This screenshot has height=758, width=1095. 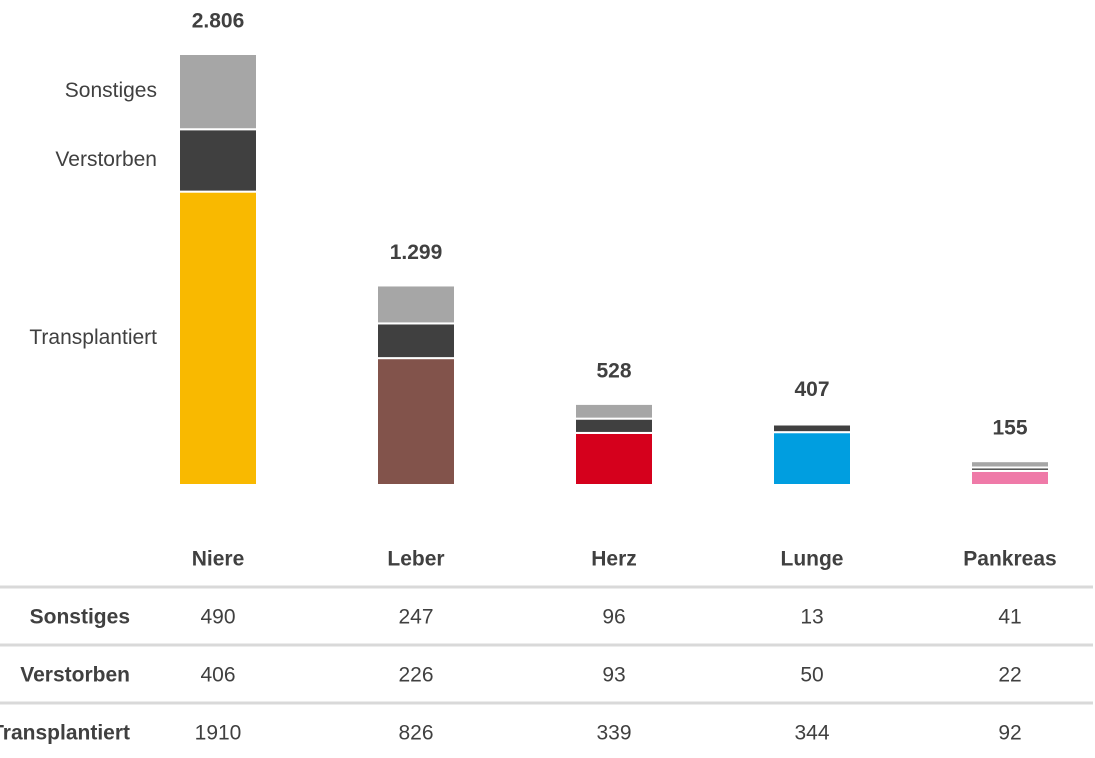 I want to click on table-cell: 247, so click(x=415, y=617).